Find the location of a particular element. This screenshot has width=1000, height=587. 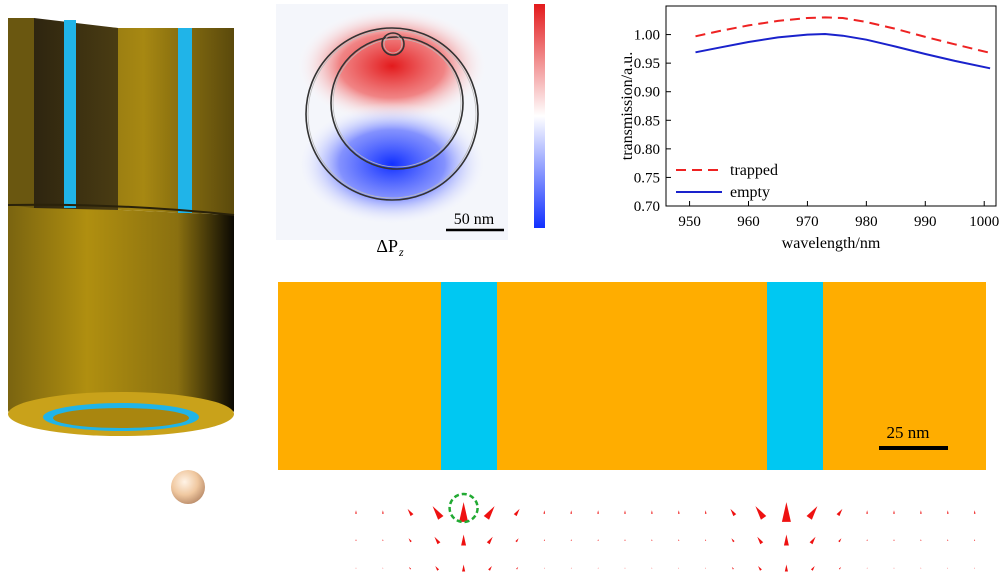

particle-outline is located at coordinates (393, 44).